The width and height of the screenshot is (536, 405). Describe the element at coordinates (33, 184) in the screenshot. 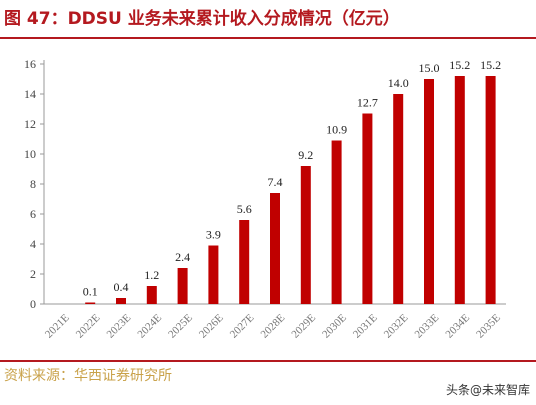

I see `y-tick-label: 8` at that location.